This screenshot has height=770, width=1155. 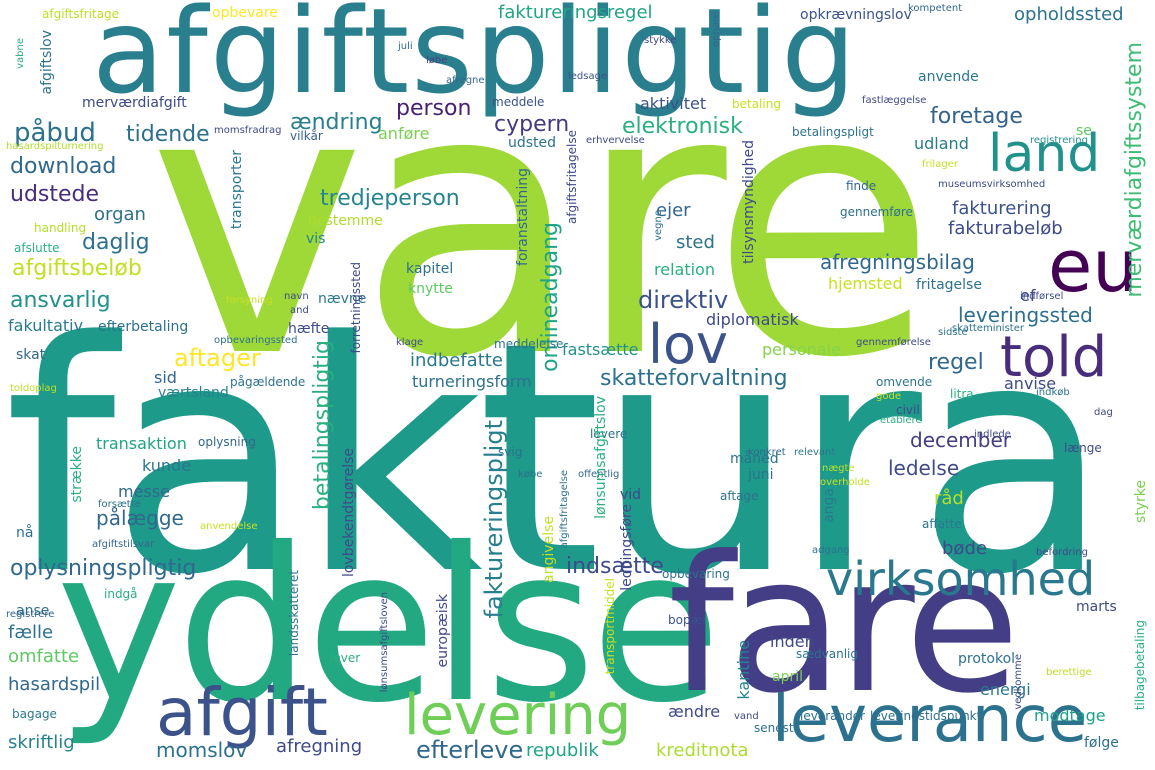 I want to click on word-gennemførelse: gennemførelse, so click(x=893, y=342).